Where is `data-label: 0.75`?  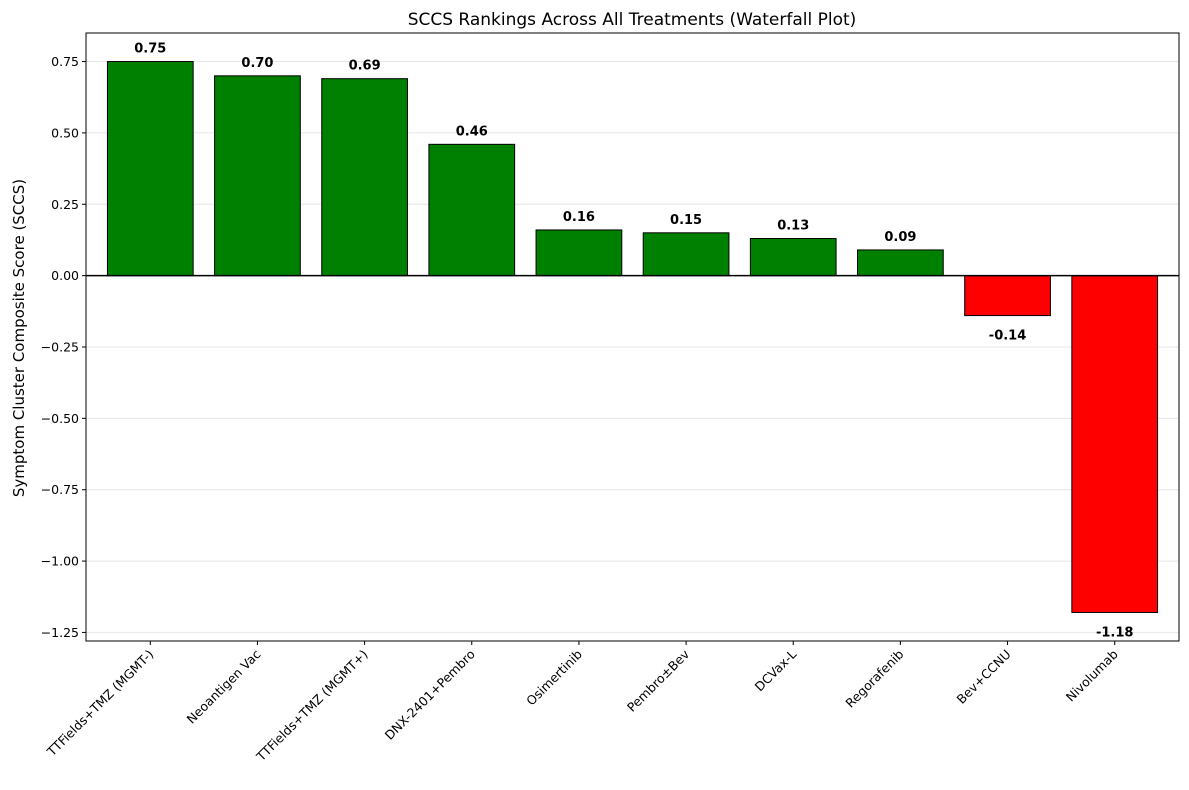 data-label: 0.75 is located at coordinates (150, 49).